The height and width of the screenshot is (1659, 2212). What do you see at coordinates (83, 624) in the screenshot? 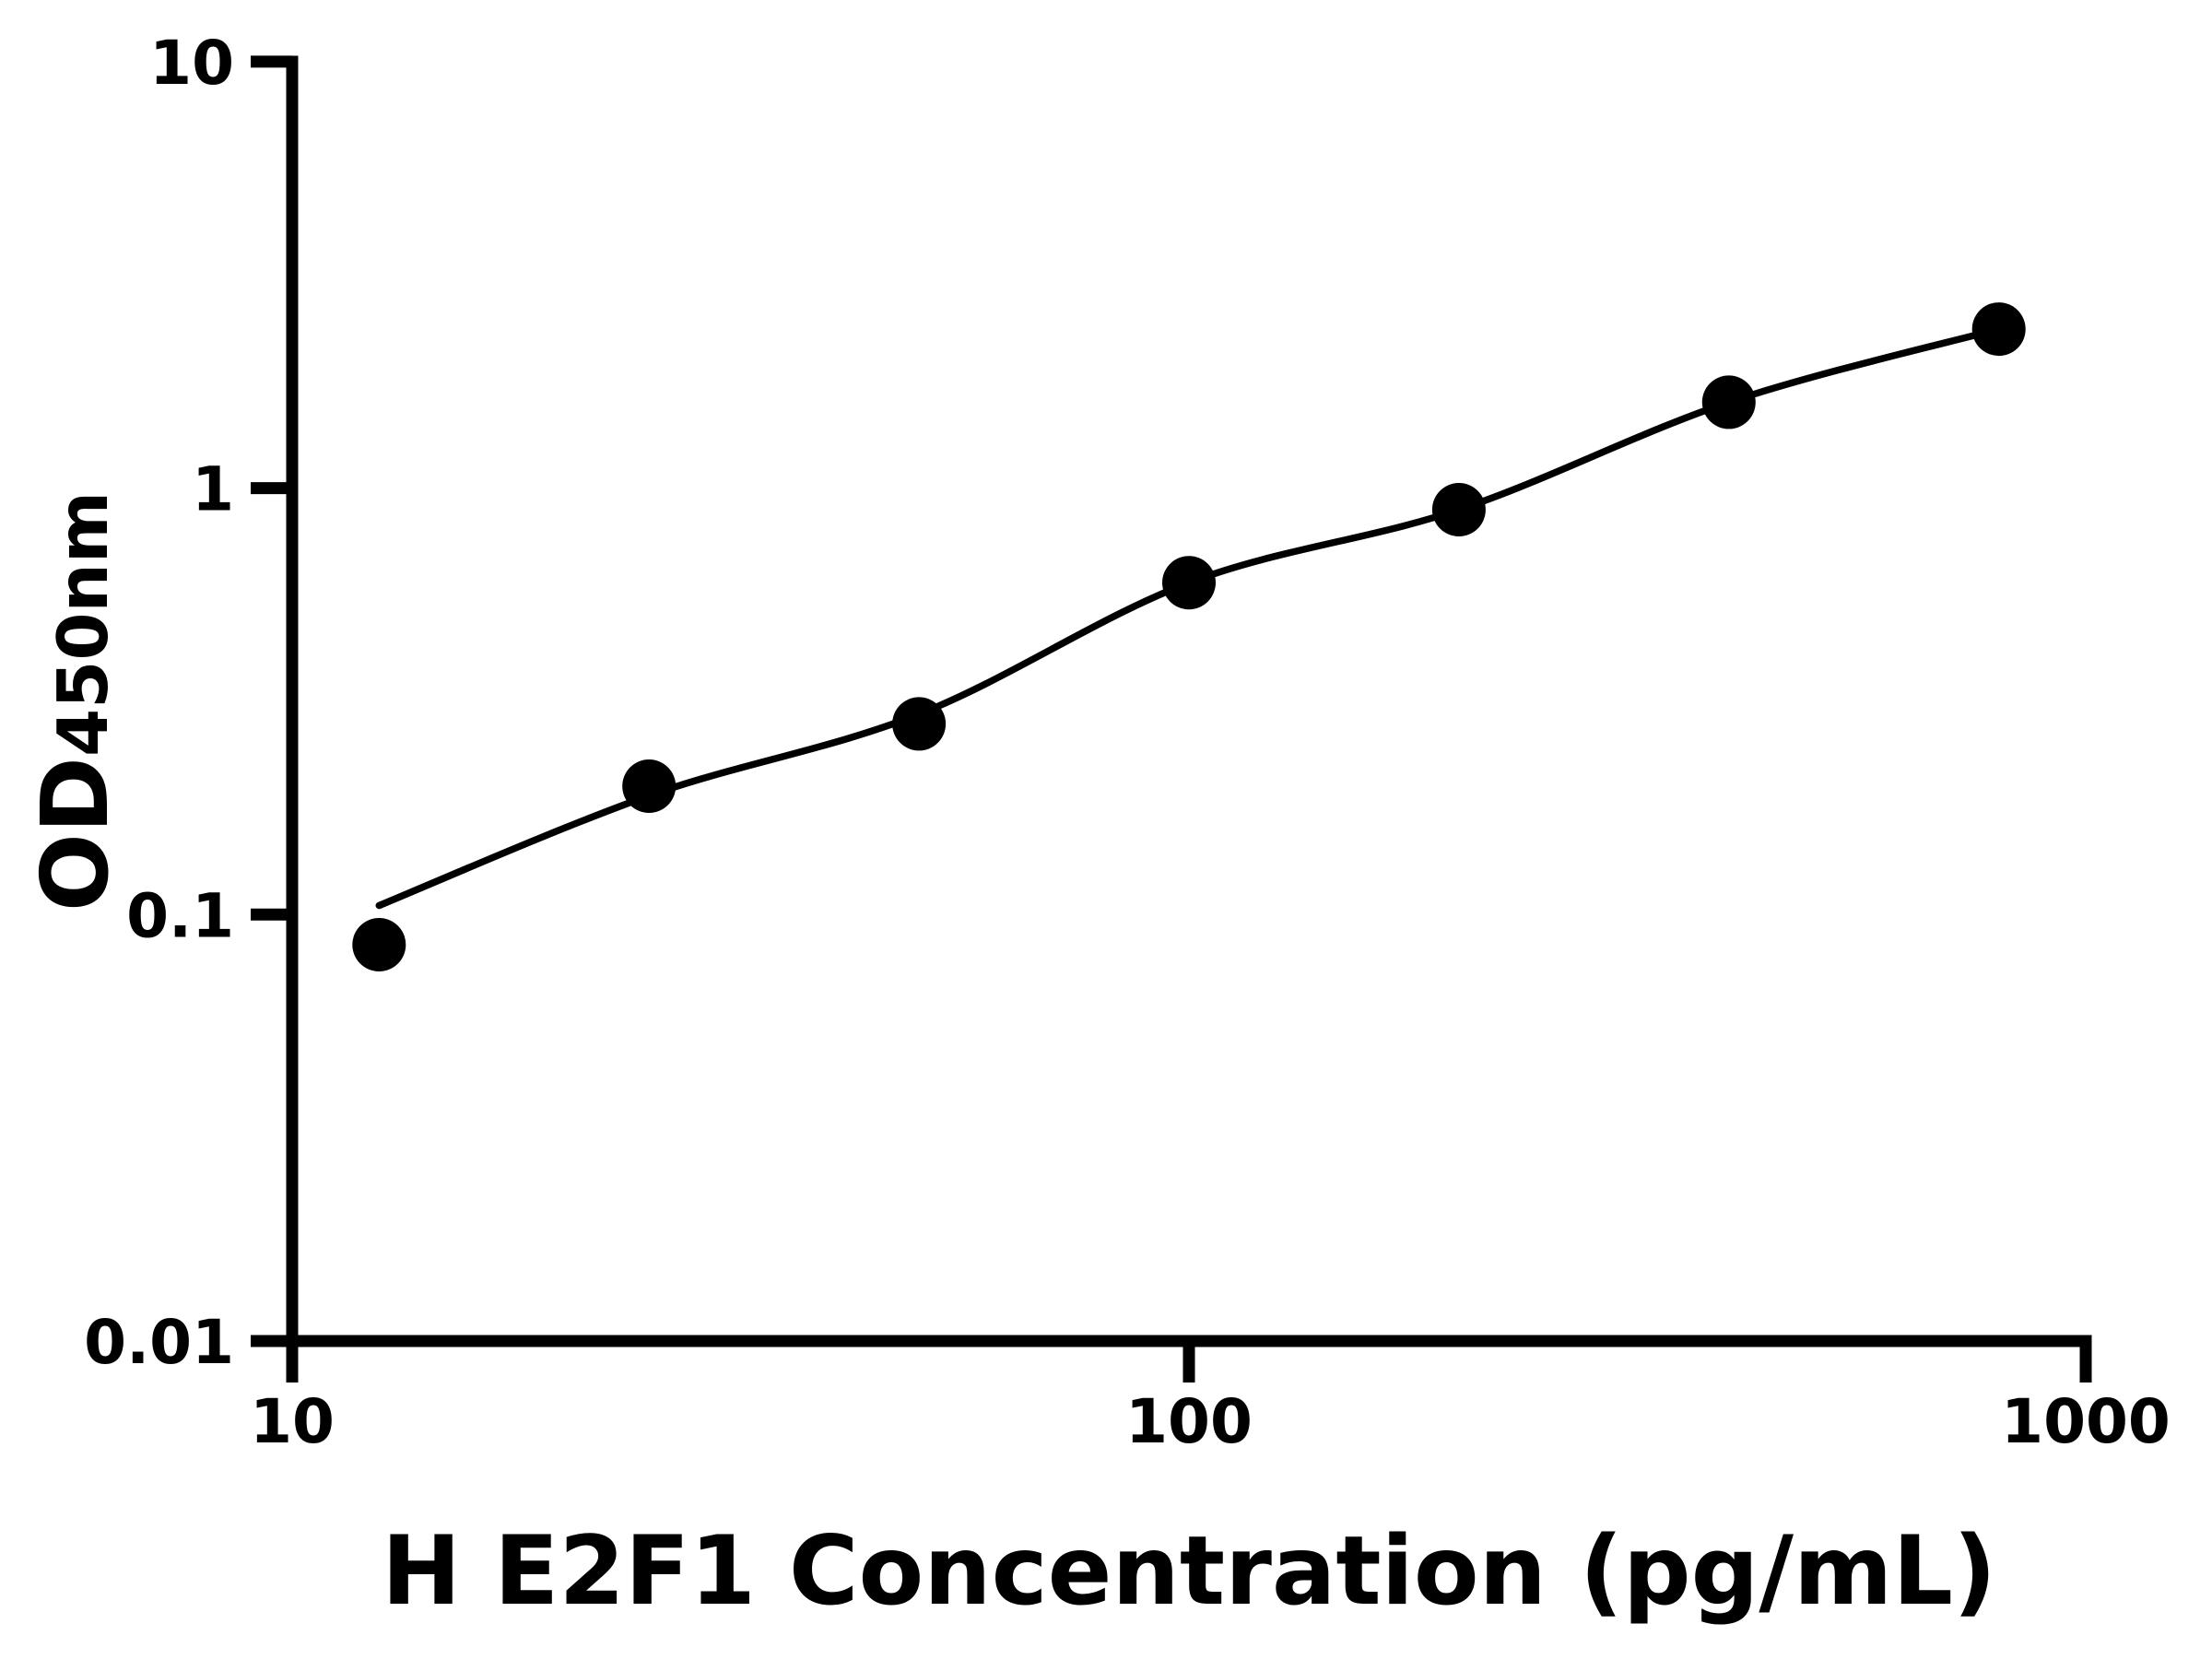
I see `y-axis-title-subscript: 450nm` at bounding box center [83, 624].